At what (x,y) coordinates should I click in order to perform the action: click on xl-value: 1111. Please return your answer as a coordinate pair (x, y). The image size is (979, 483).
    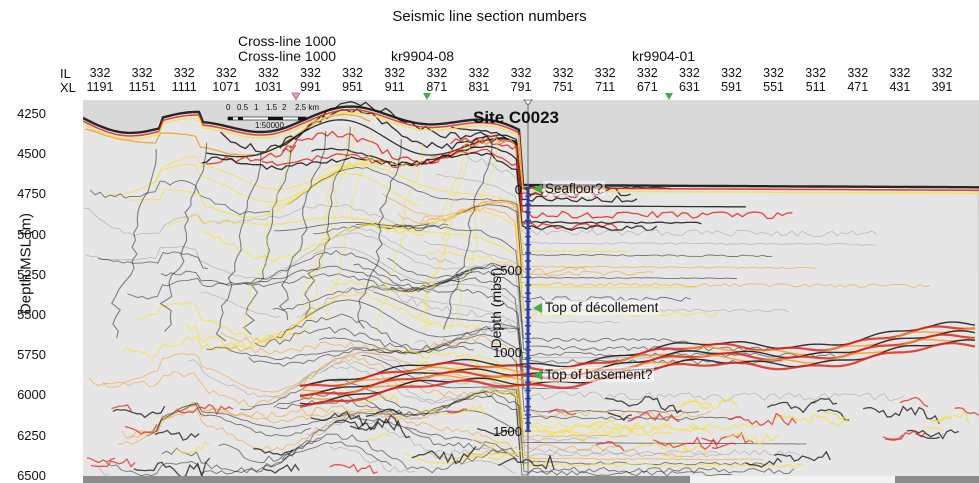
    Looking at the image, I should click on (184, 87).